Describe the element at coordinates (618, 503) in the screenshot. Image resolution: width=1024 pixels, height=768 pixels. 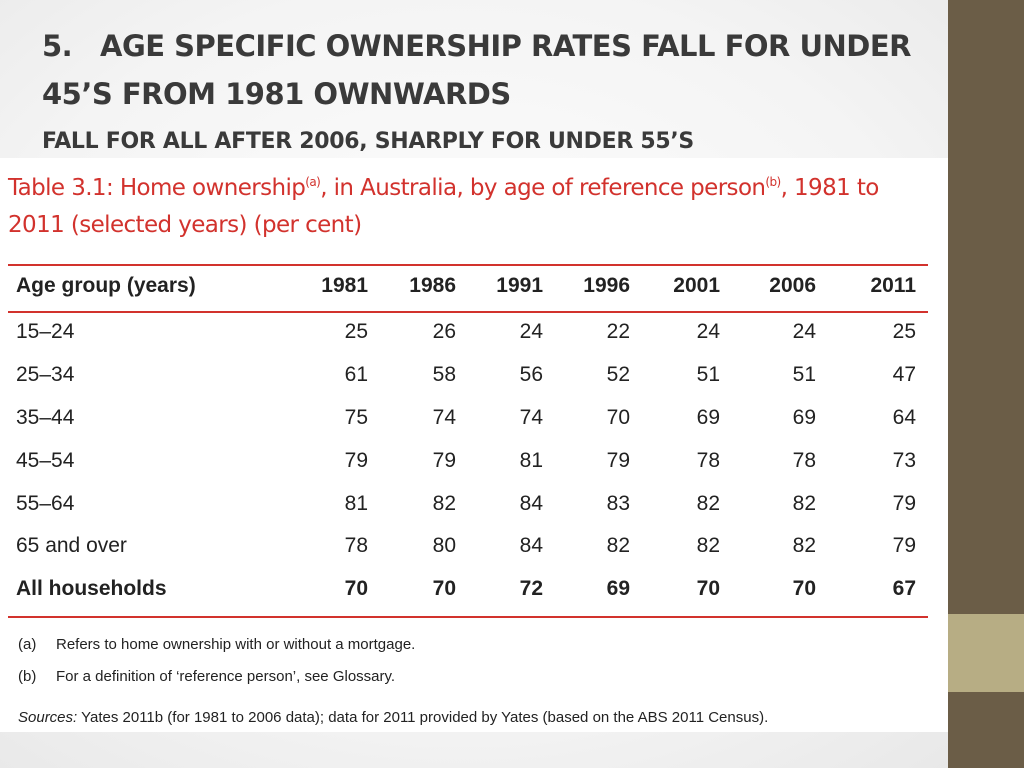
I see `table-cell: 83` at that location.